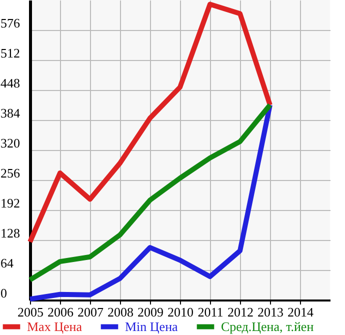 This screenshot has height=335, width=345. Describe the element at coordinates (10, 113) in the screenshot. I see `y-tick-label: 384` at that location.